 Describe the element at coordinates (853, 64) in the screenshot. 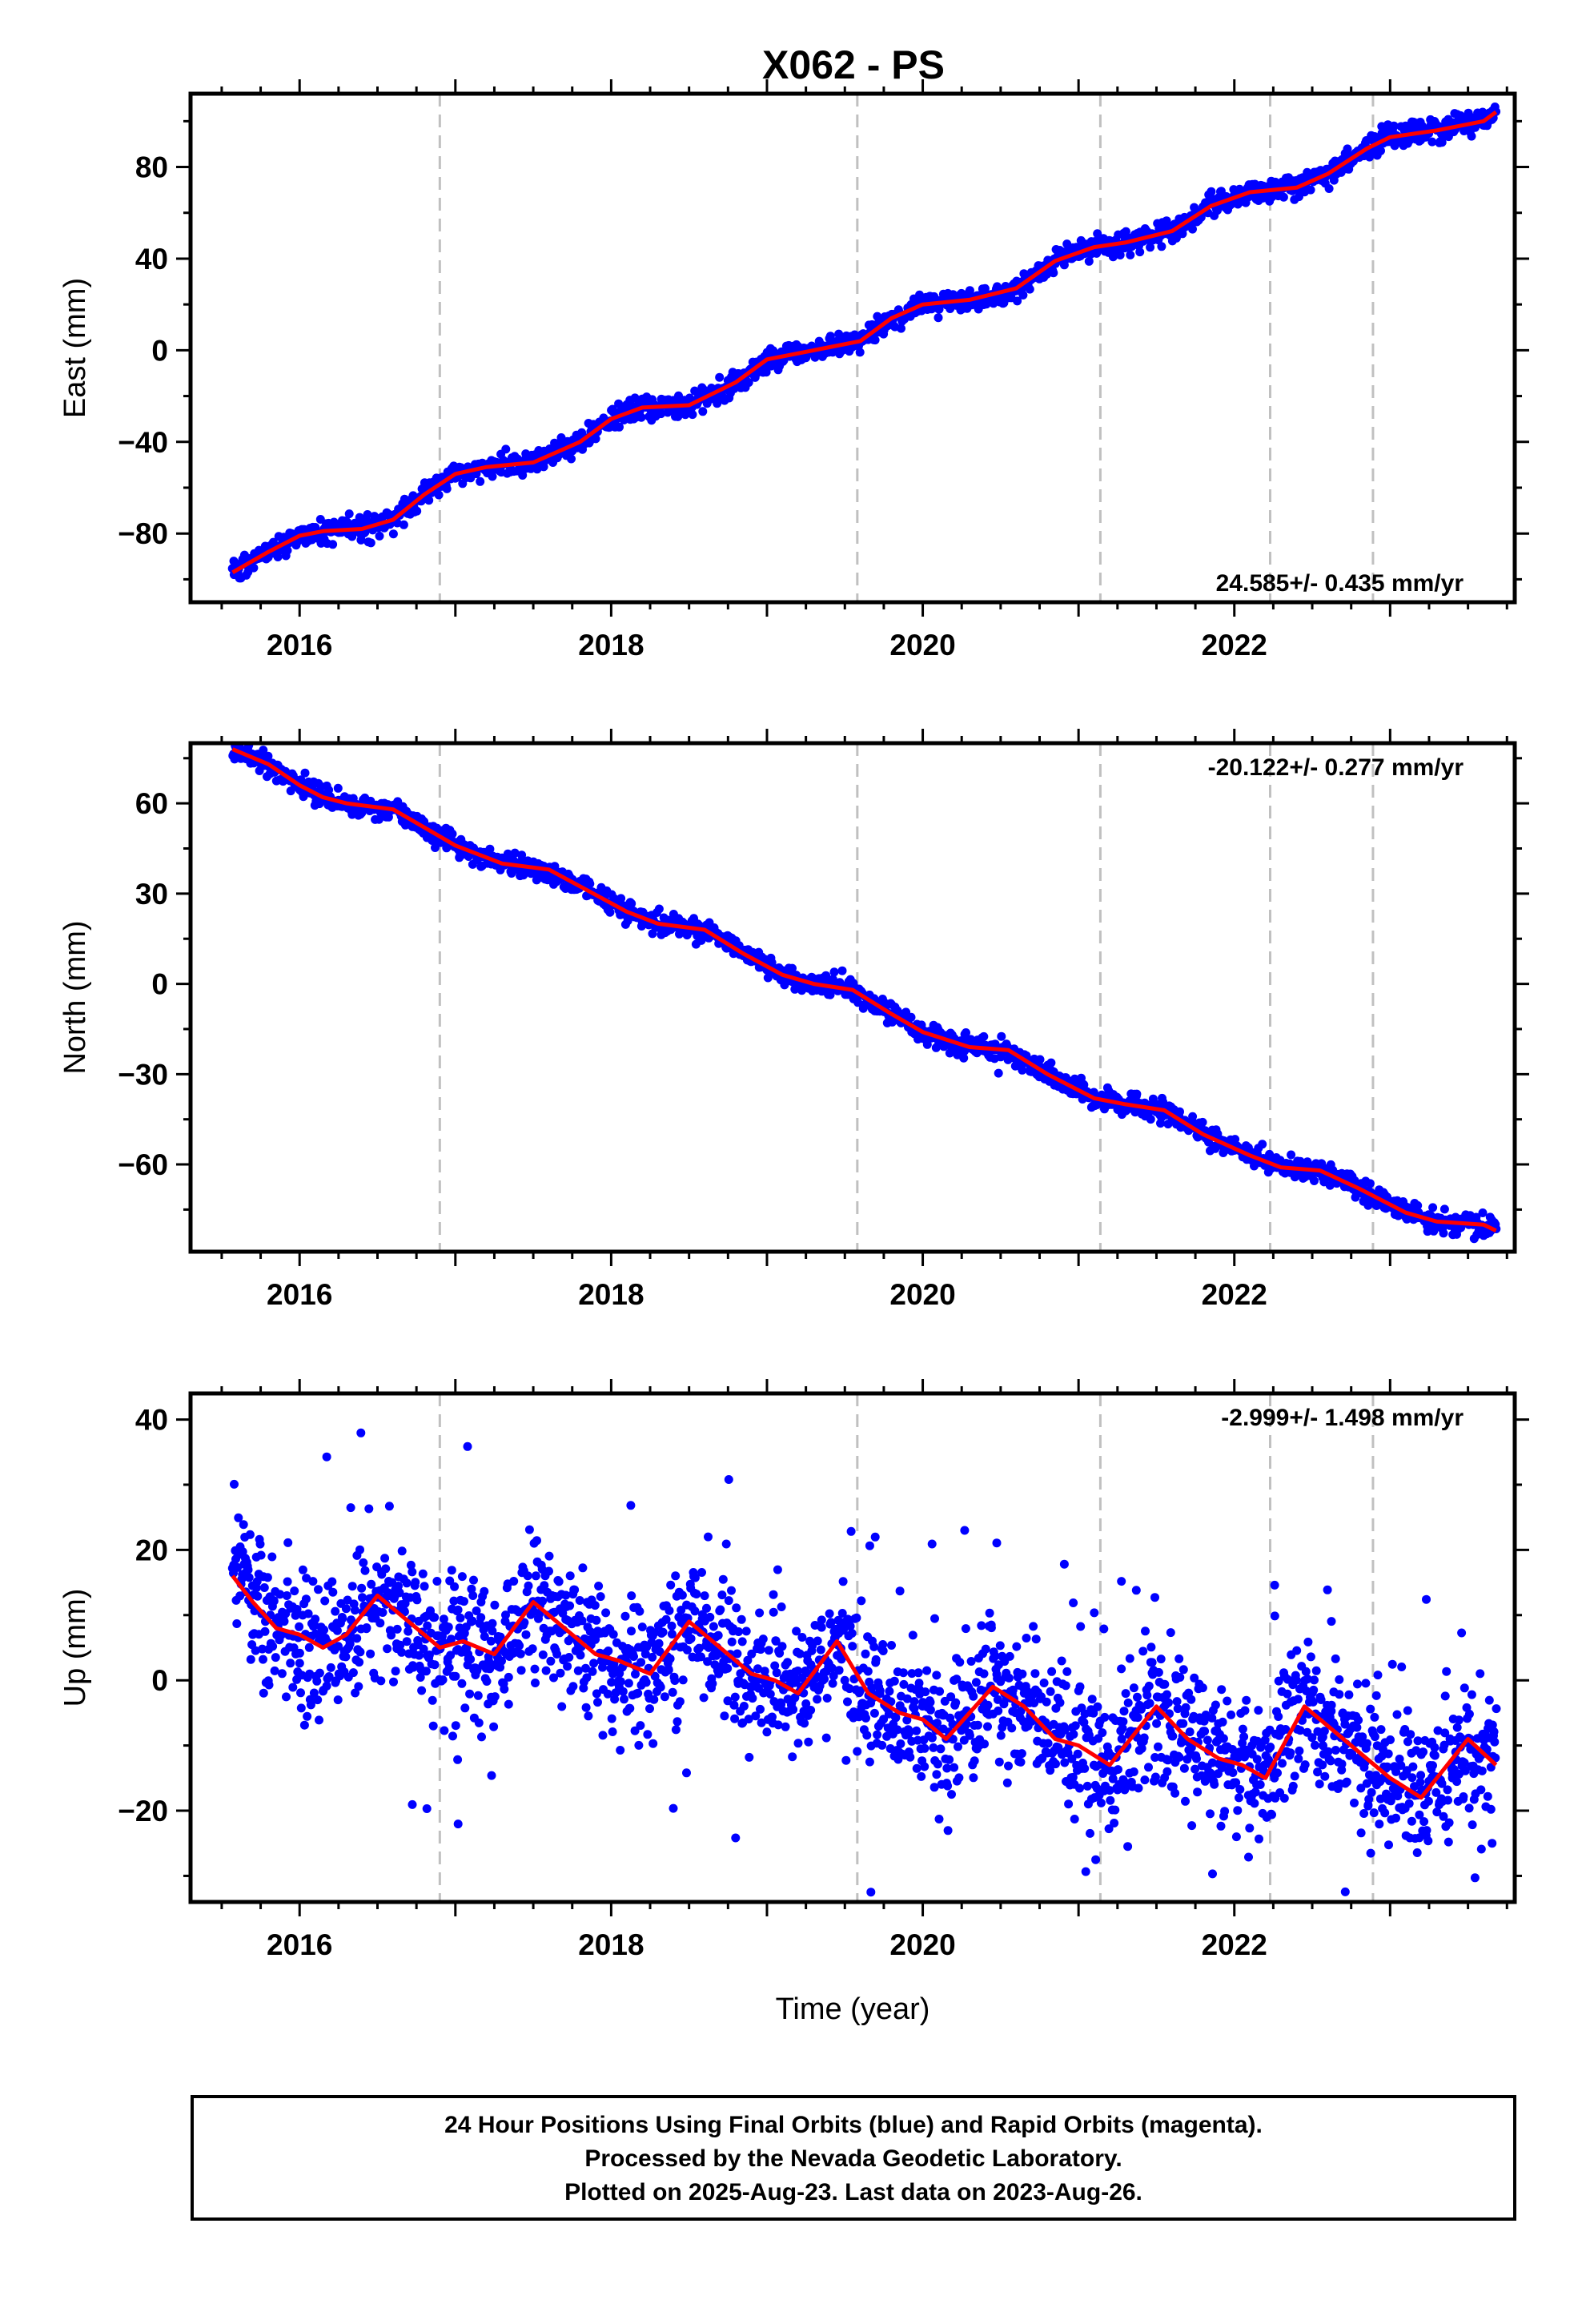

I see `plot-title: X062 - PS` at that location.